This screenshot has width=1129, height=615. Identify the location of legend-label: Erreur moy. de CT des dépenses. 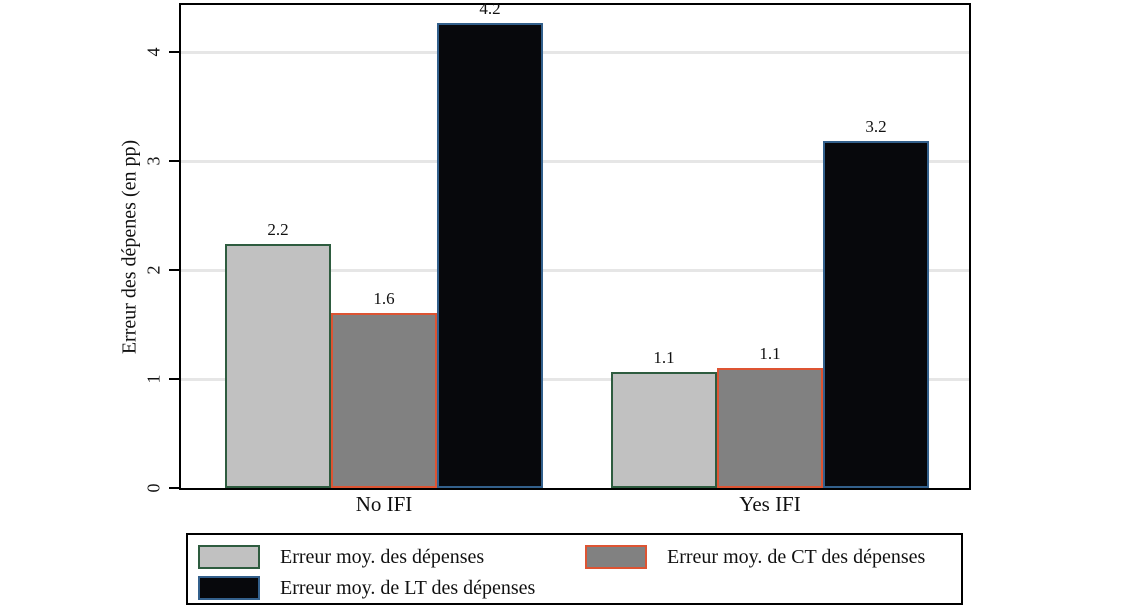
(796, 557).